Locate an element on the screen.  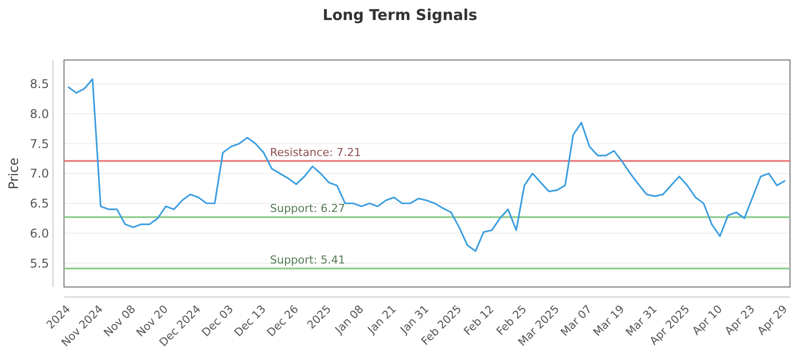
y-axis-title: Price is located at coordinates (14, 174).